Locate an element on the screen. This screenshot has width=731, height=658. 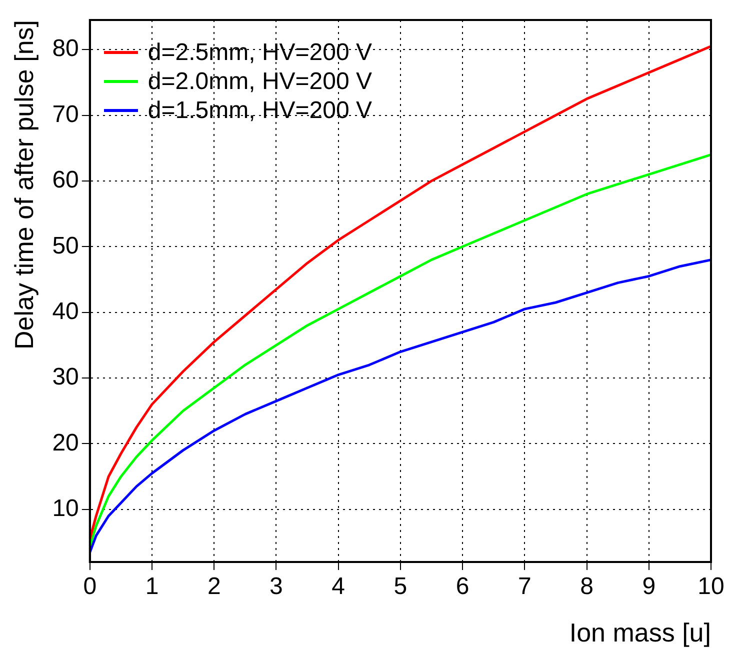
x-tick-label: 0 is located at coordinates (90, 586).